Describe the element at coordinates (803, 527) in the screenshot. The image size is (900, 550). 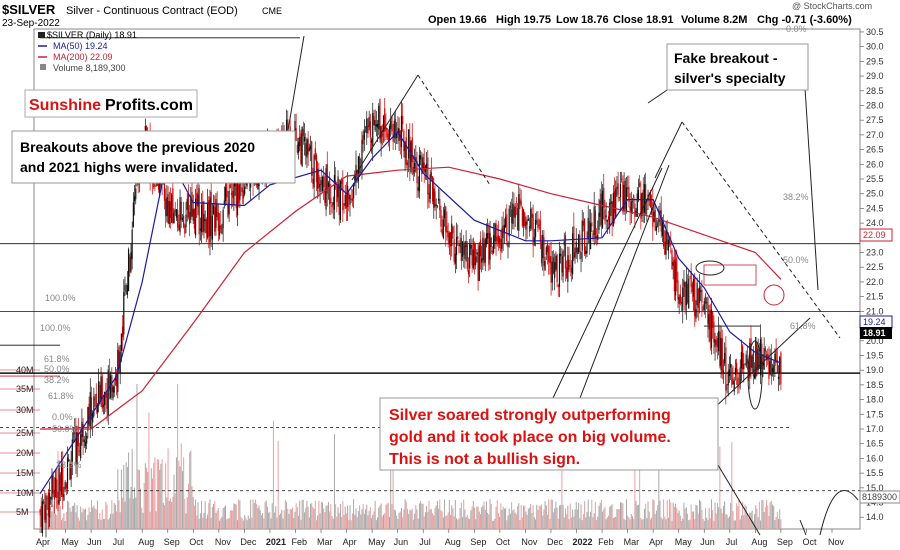
I see `trendline-volume-b` at that location.